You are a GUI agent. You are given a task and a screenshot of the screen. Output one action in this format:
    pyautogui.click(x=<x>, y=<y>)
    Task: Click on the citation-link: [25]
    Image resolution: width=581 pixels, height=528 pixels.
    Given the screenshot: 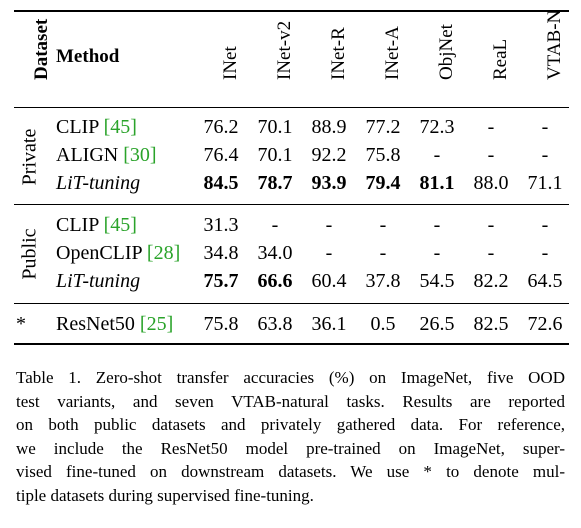 What is the action you would take?
    pyautogui.click(x=156, y=324)
    